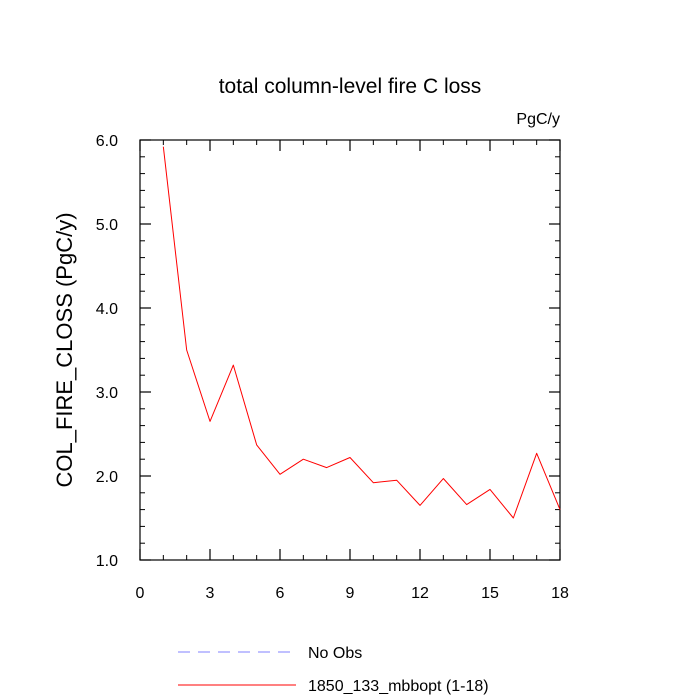 The height and width of the screenshot is (700, 700). I want to click on chart-title: total column-level fire C loss, so click(350, 86).